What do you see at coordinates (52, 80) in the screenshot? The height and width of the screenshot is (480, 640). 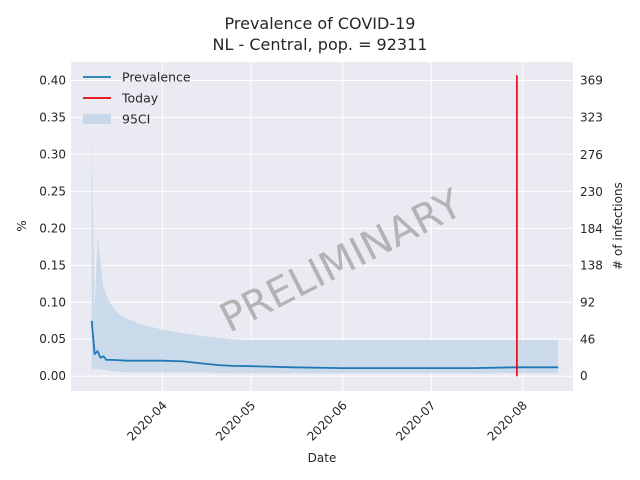 I see `y-tick-label: 0.40` at bounding box center [52, 80].